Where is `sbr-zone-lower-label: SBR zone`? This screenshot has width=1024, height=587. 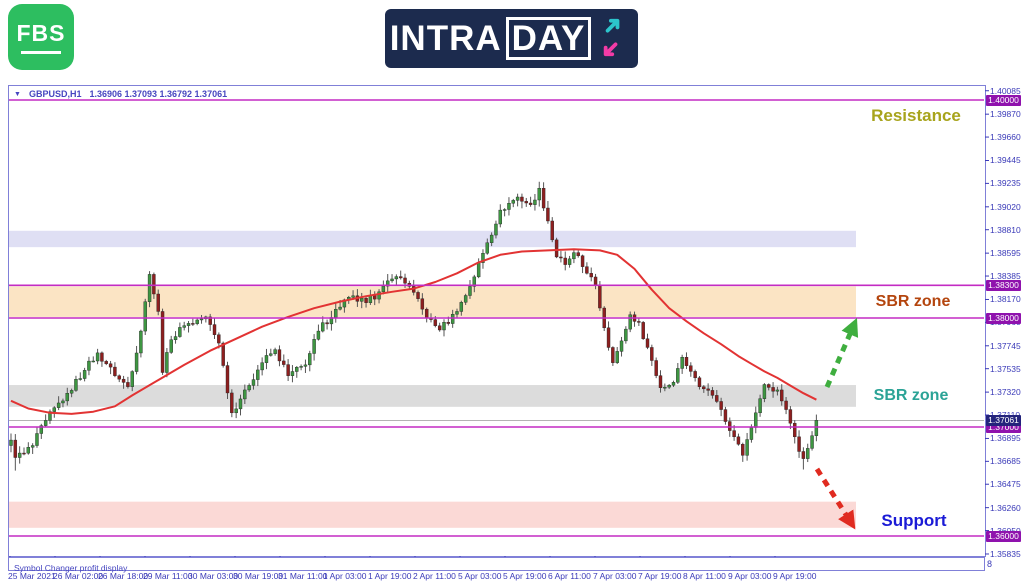
sbr-zone-lower-label: SBR zone is located at coordinates (911, 395).